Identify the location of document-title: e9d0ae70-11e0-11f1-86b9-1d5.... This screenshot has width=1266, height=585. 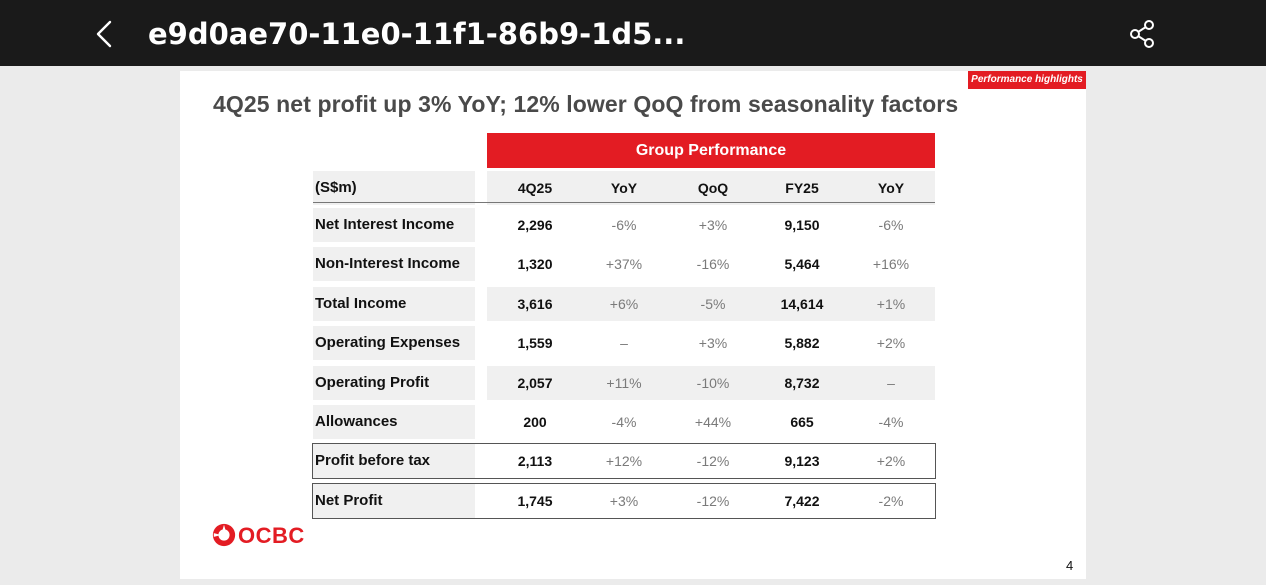
(417, 34).